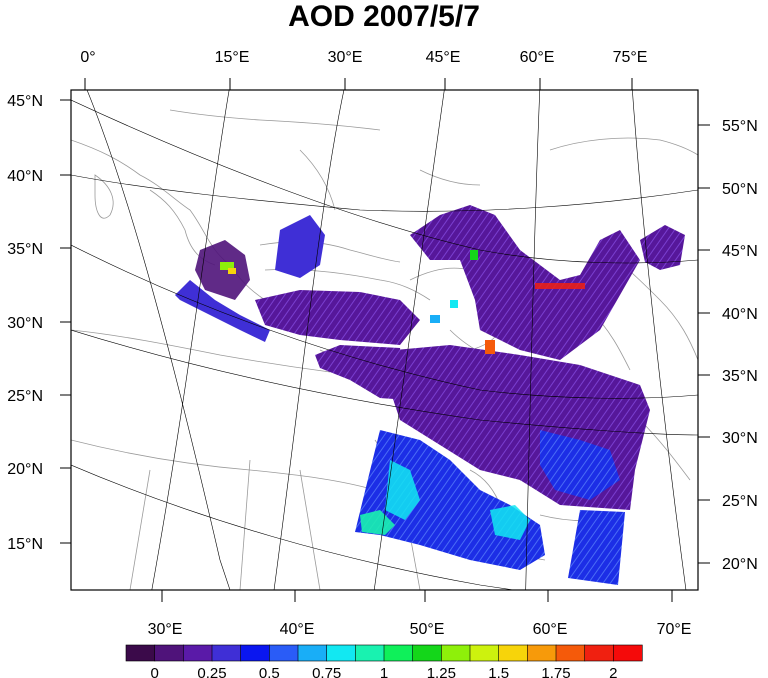  Describe the element at coordinates (740, 345) in the screenshot. I see `right-axis-labels: 55°N 50°N 45°N 40°N 35°N 30°N 25°N 20°N` at that location.